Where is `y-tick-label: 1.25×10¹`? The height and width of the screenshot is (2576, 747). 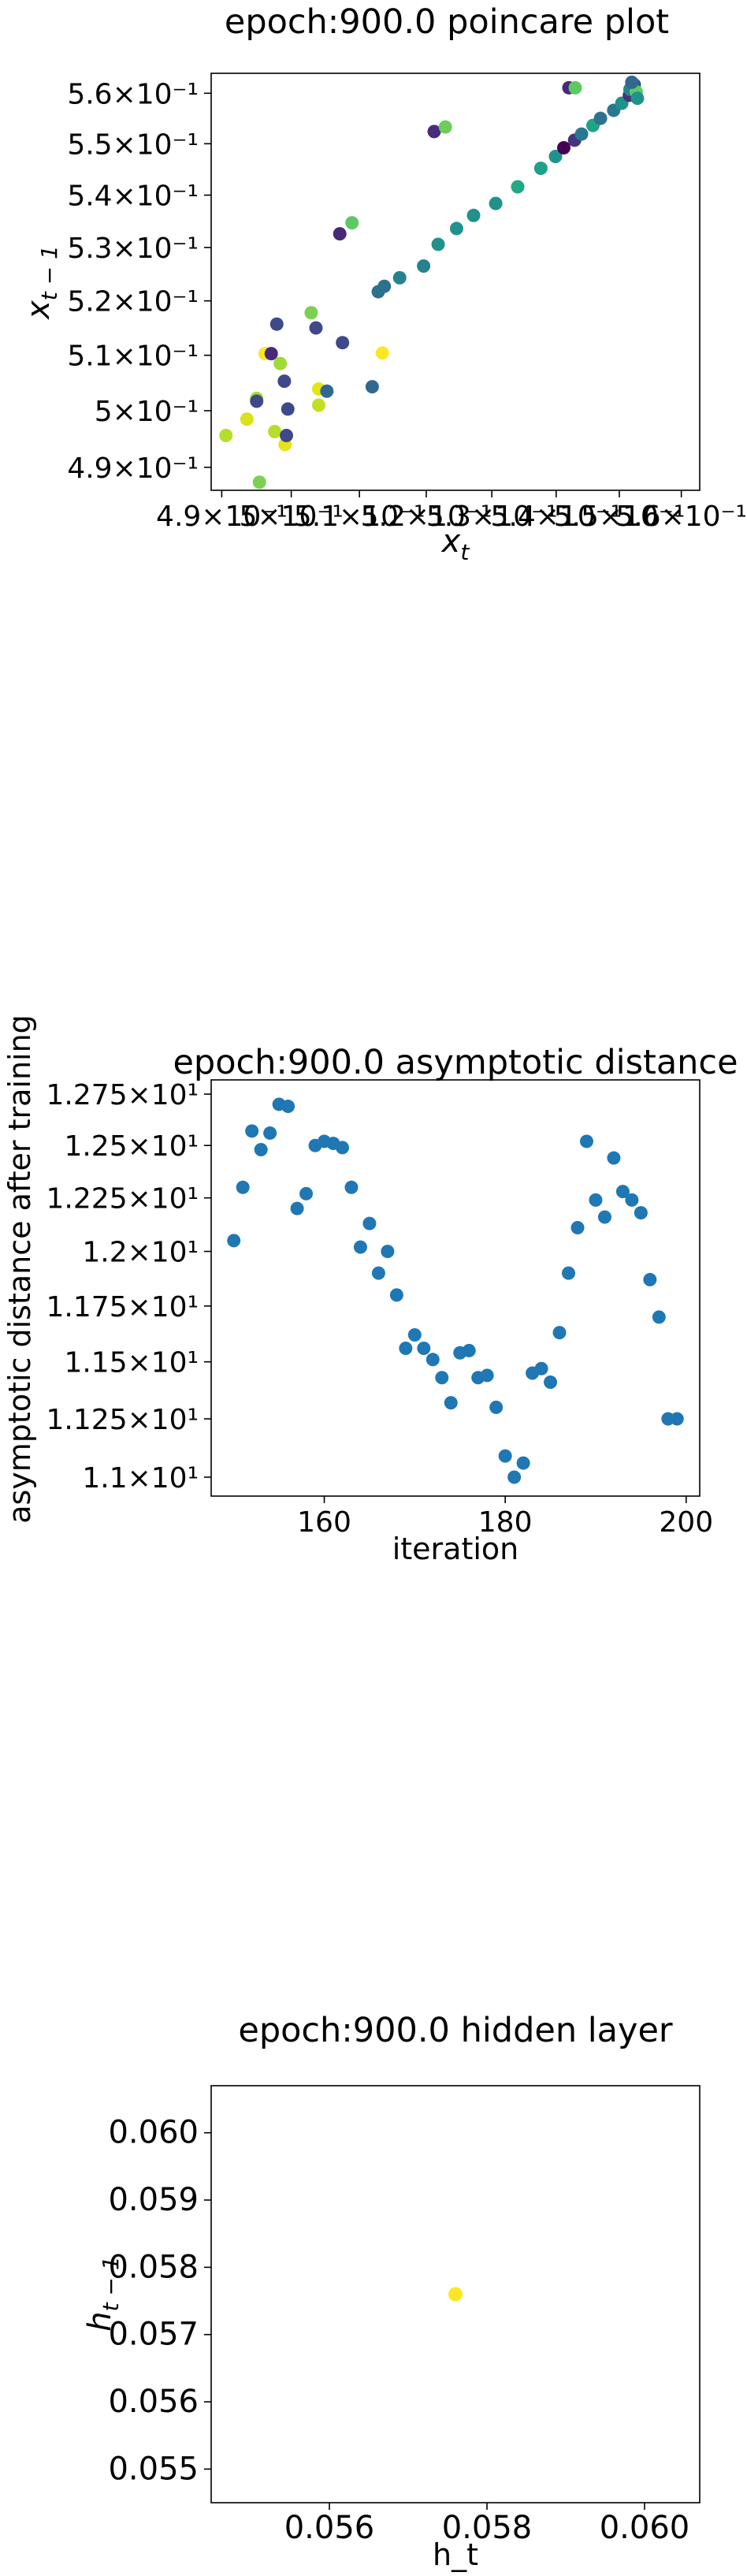 y-tick-label: 1.25×10¹ is located at coordinates (131, 1146).